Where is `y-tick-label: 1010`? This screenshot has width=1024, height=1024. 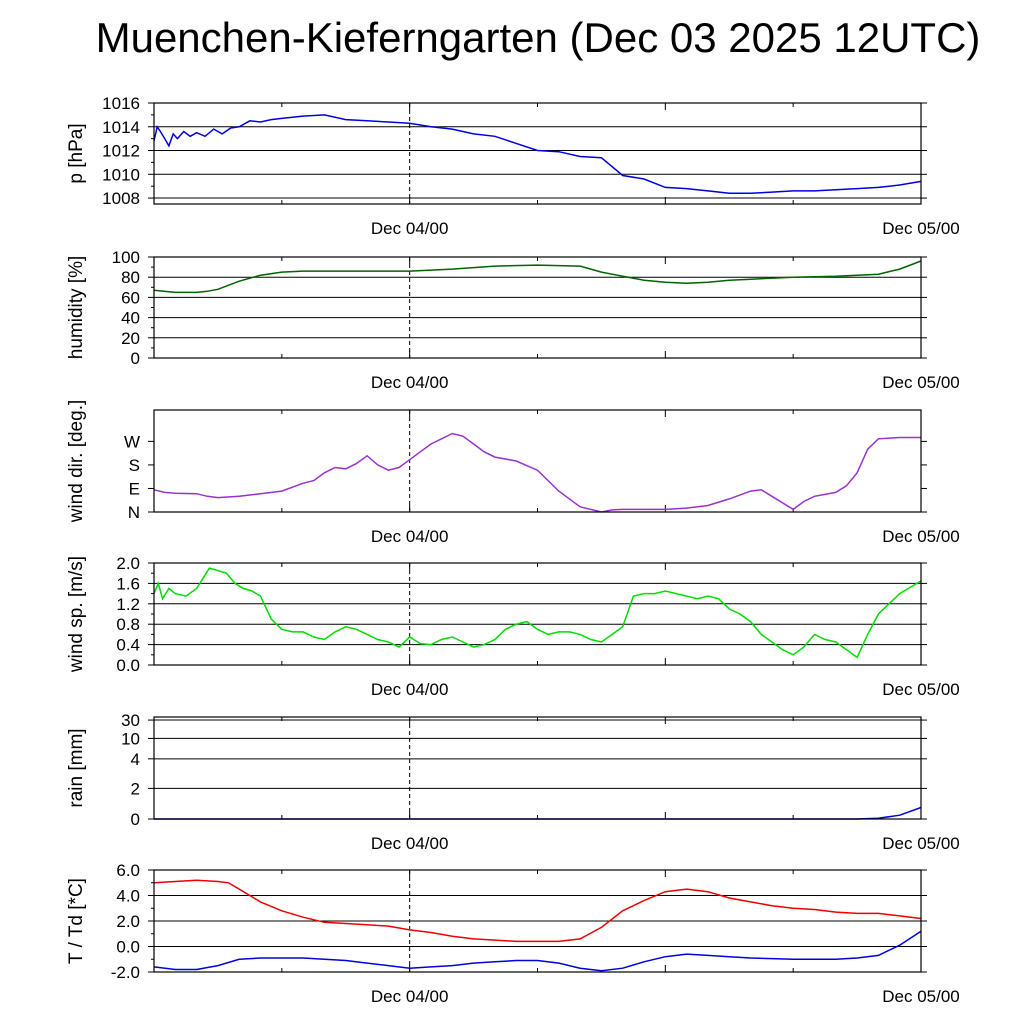
y-tick-label: 1010 is located at coordinates (121, 174).